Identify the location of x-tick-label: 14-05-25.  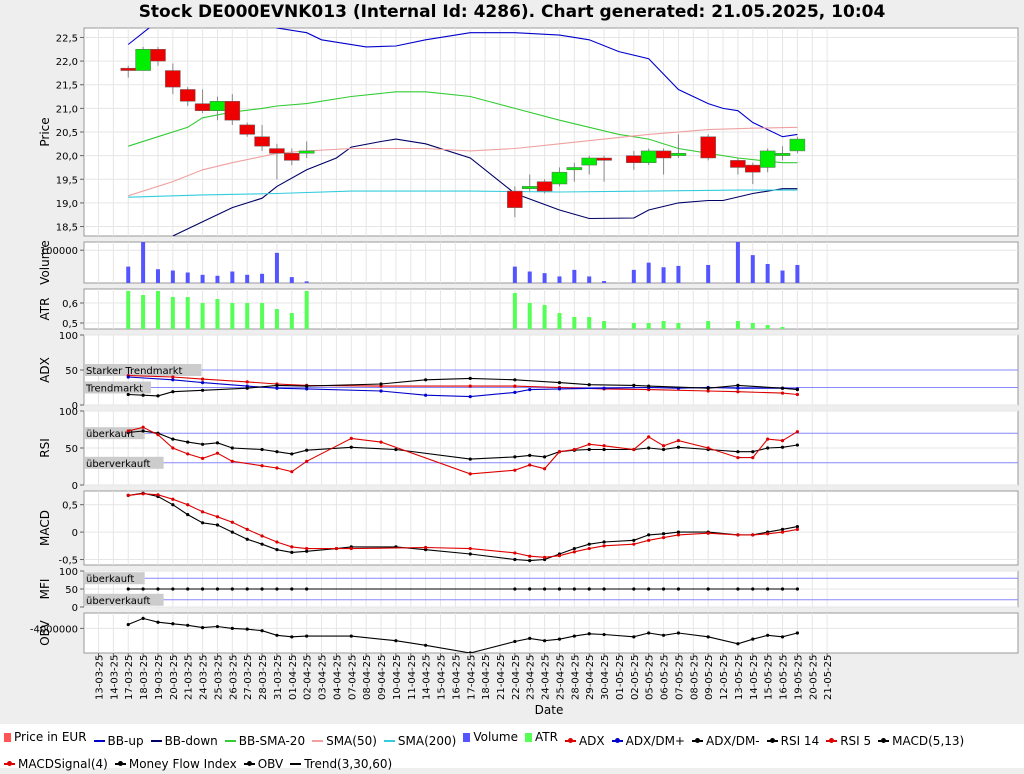
(754, 677).